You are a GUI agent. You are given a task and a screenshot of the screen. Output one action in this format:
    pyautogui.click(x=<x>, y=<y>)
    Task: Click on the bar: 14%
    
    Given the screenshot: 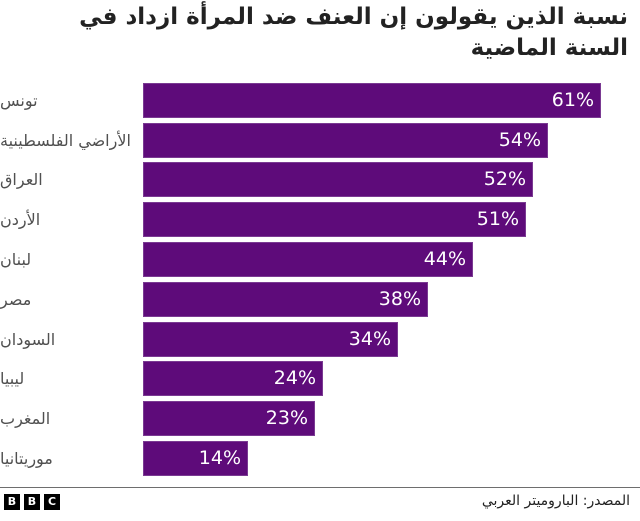 What is the action you would take?
    pyautogui.click(x=195, y=458)
    